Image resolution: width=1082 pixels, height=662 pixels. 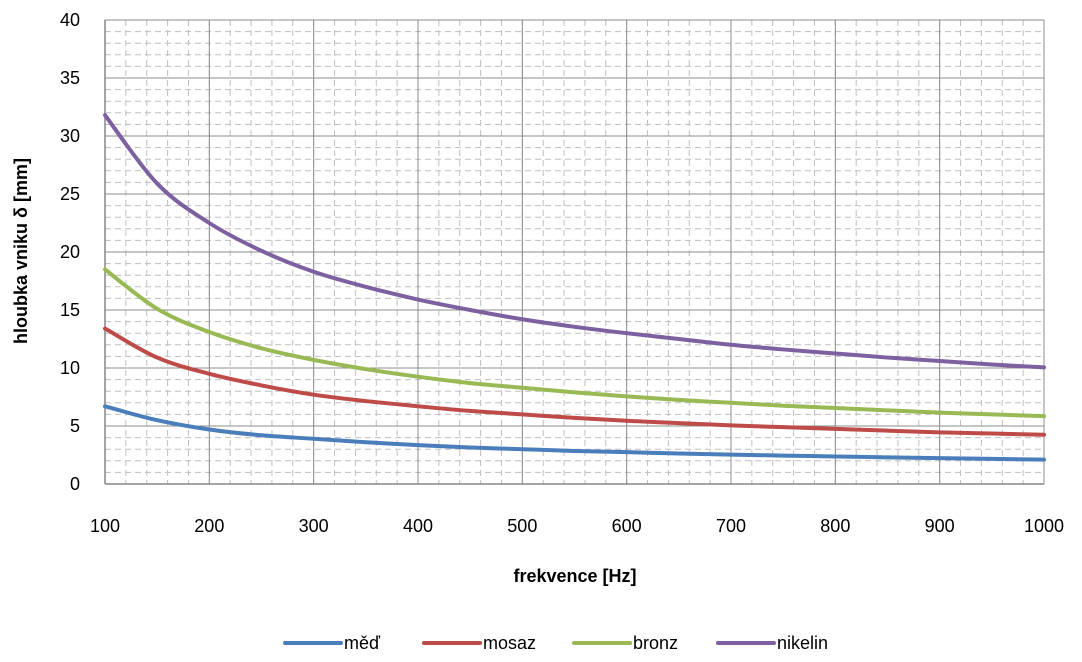 What do you see at coordinates (940, 526) in the screenshot?
I see `x-tick-label: 900` at bounding box center [940, 526].